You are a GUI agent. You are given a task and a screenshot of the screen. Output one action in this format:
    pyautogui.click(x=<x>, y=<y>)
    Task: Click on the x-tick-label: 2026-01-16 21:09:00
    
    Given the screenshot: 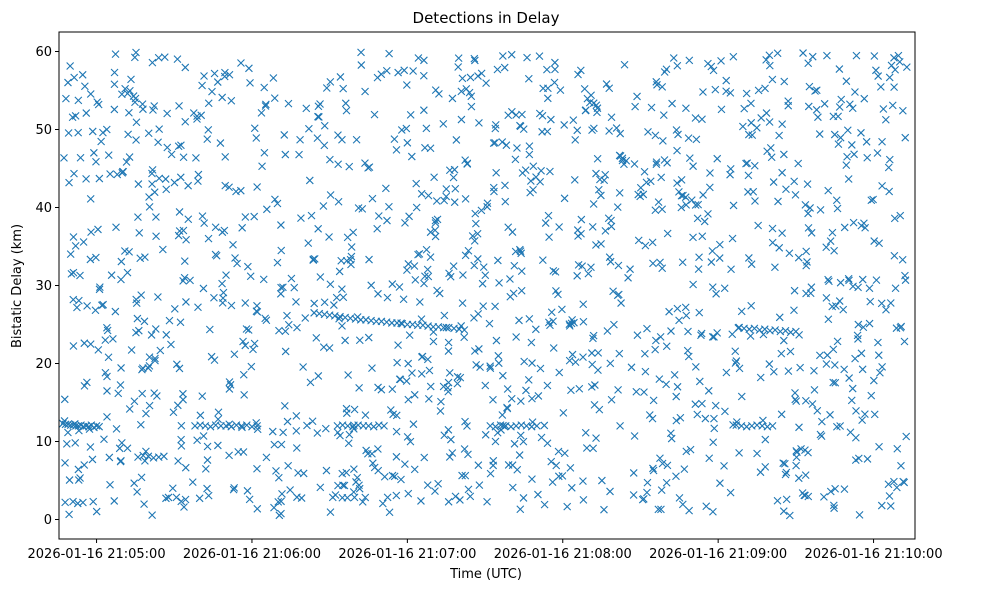 What is the action you would take?
    pyautogui.click(x=718, y=554)
    